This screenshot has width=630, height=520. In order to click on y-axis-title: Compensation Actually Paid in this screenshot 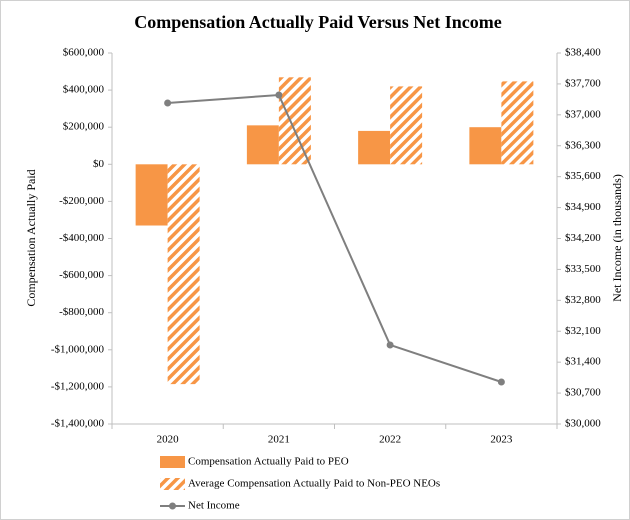, I will do `click(31, 237)`.